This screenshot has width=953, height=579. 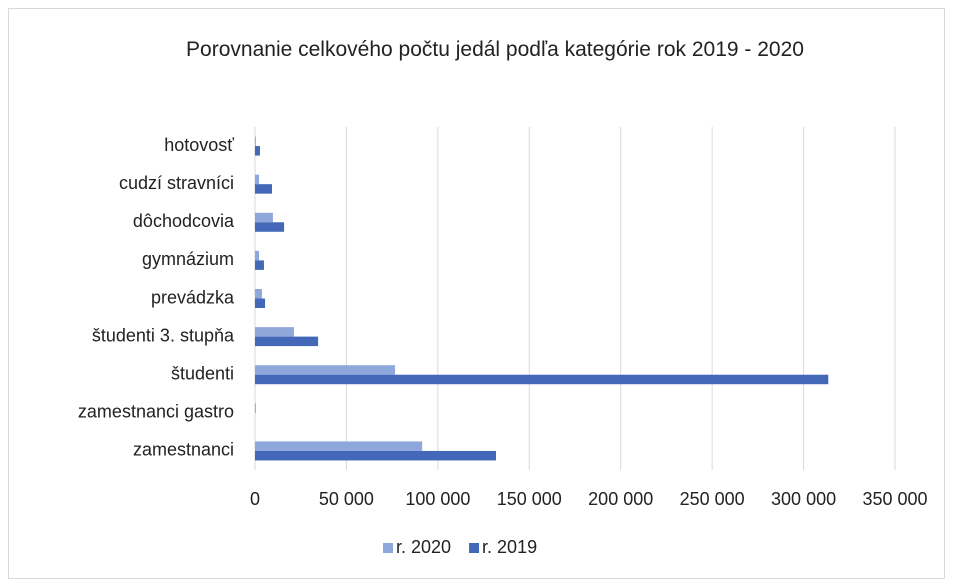 What do you see at coordinates (163, 335) in the screenshot?
I see `y-tick-label: študenti 3. stupňa` at bounding box center [163, 335].